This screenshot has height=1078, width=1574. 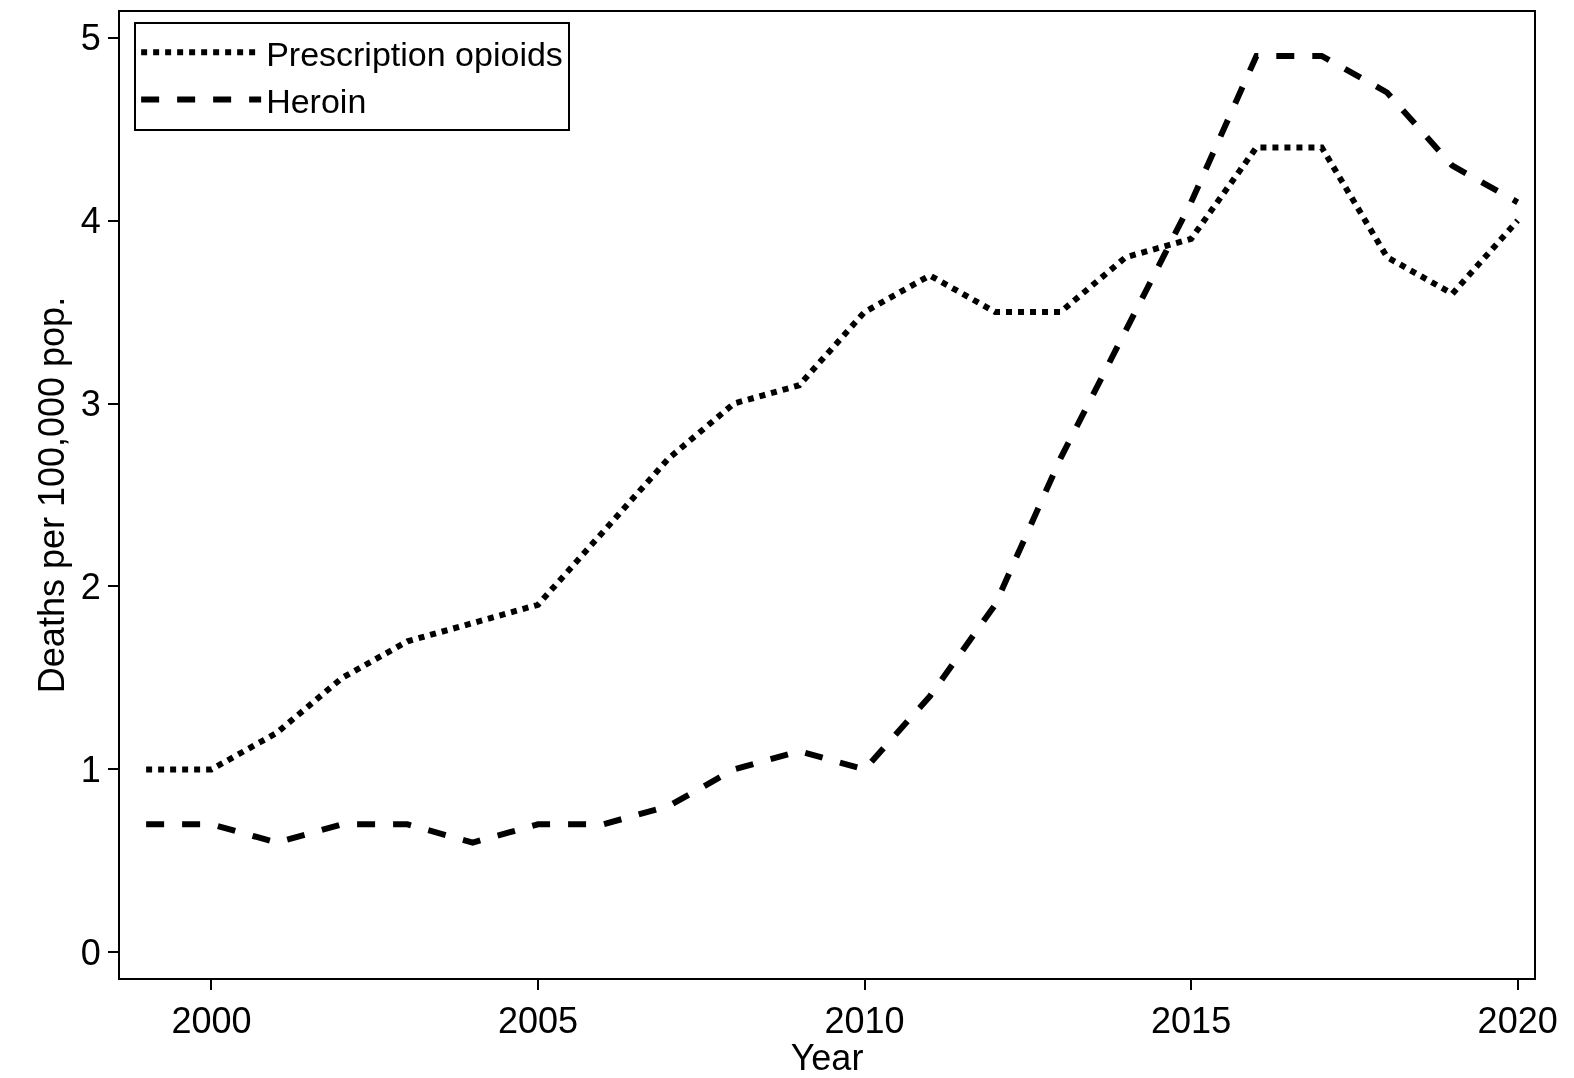 What do you see at coordinates (211, 1021) in the screenshot?
I see `x-tick-label: 2000` at bounding box center [211, 1021].